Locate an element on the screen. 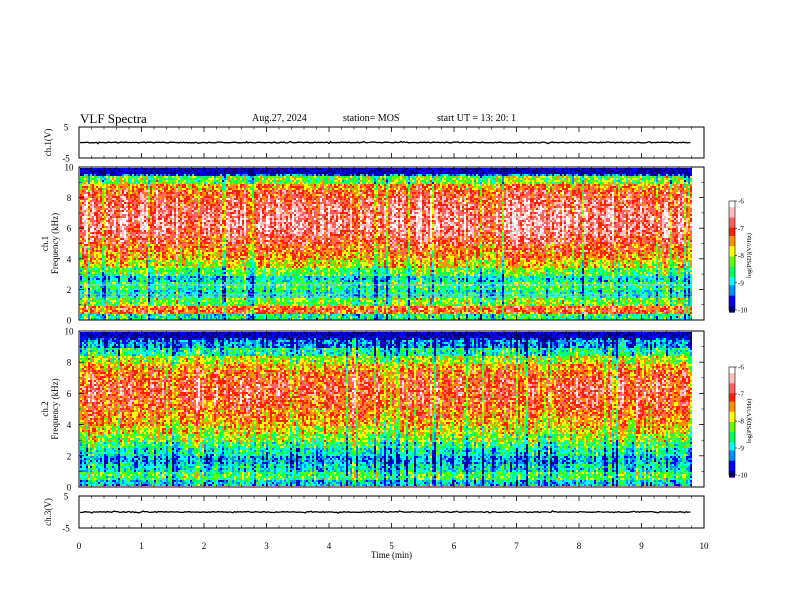 The image size is (792, 612). x-tick-label: 8 is located at coordinates (579, 546).